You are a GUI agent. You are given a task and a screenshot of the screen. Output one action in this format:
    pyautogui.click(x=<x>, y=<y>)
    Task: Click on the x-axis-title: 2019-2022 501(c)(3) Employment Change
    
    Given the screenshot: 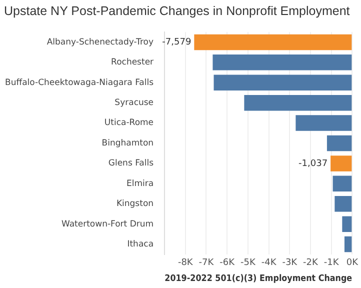 What is the action you would take?
    pyautogui.click(x=258, y=279)
    